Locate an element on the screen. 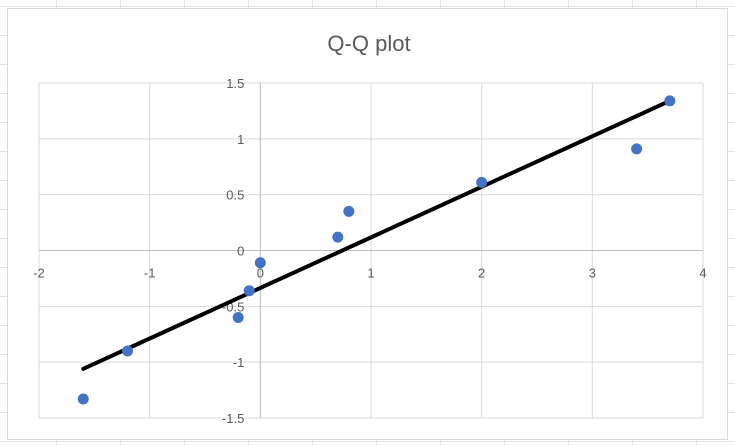  y-tick-label: 0.5 is located at coordinates (235, 195).